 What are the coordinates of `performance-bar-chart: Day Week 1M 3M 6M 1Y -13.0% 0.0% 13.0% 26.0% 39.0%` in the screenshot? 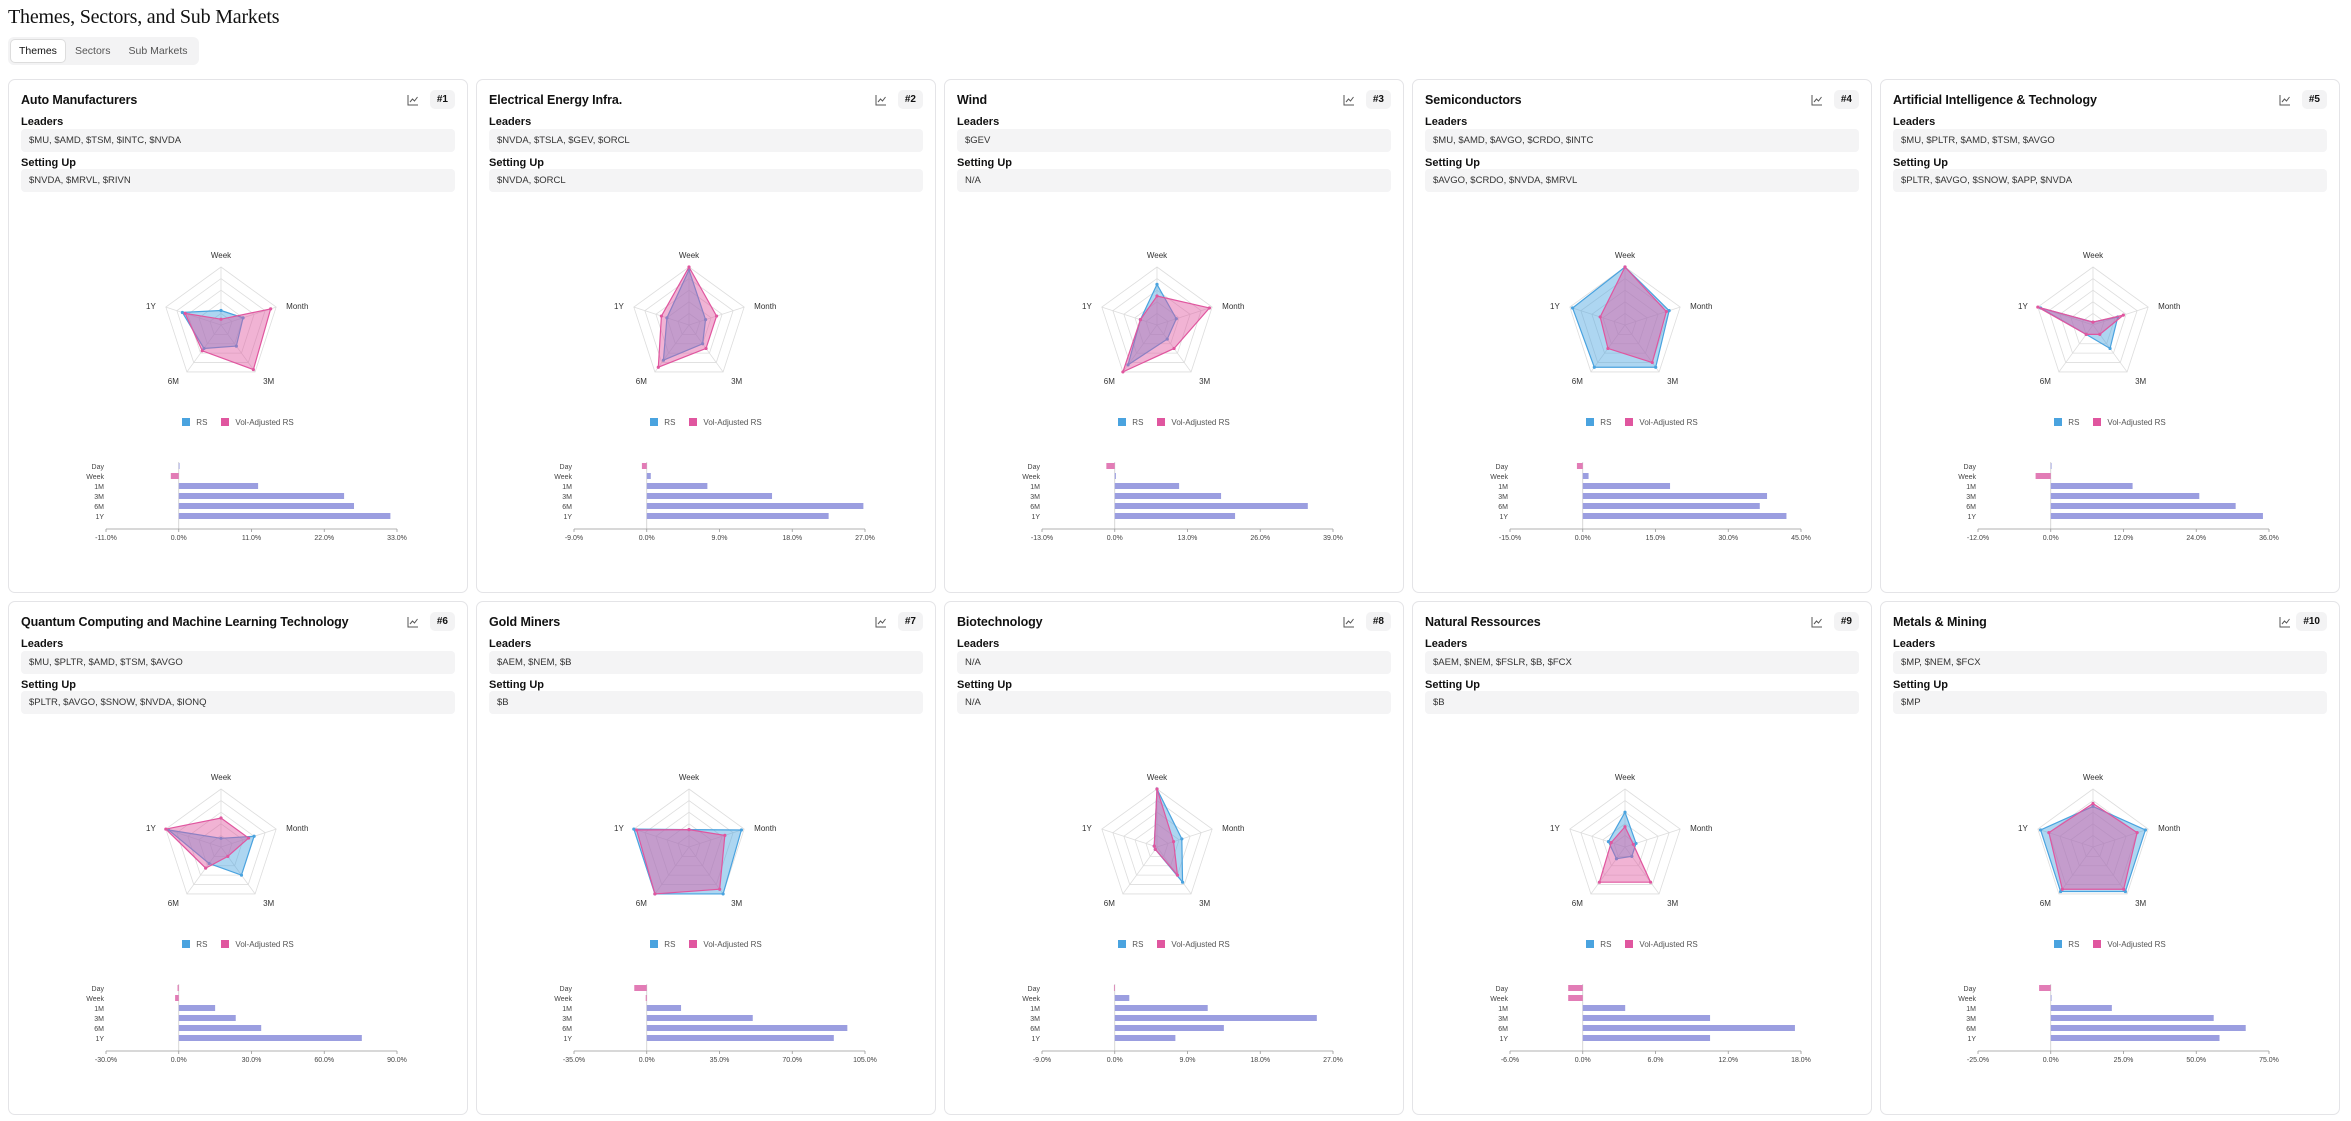 It's located at (1182, 502).